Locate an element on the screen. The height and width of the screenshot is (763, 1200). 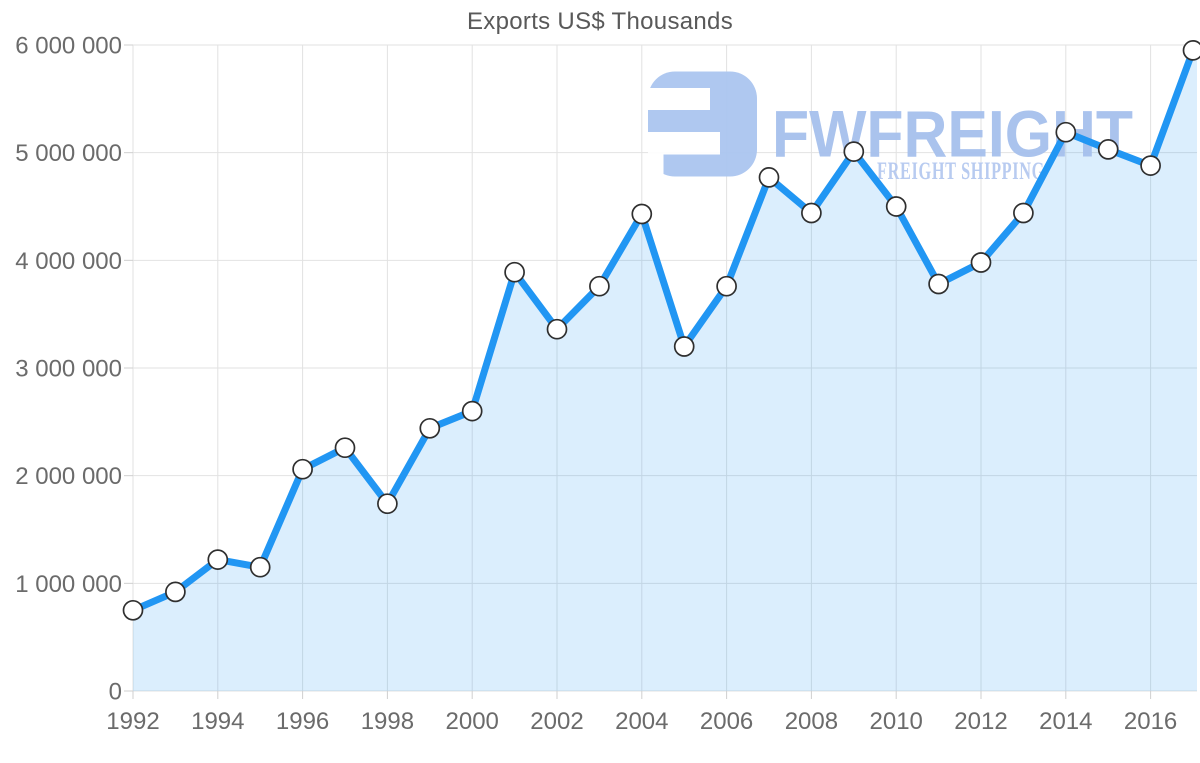
y-axis-tick-label: 2 000 000 is located at coordinates (68, 476).